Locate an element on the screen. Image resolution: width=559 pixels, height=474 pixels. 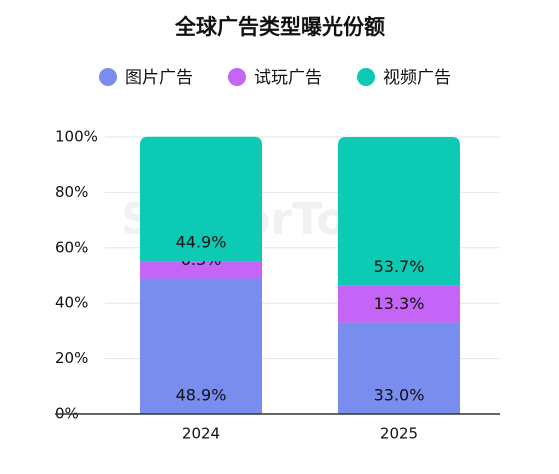
value-label: 48.9% is located at coordinates (201, 395).